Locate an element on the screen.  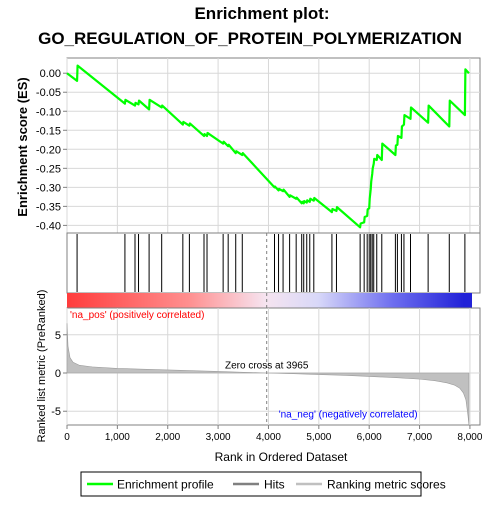
x-tick-label: 3,000 is located at coordinates (218, 437).